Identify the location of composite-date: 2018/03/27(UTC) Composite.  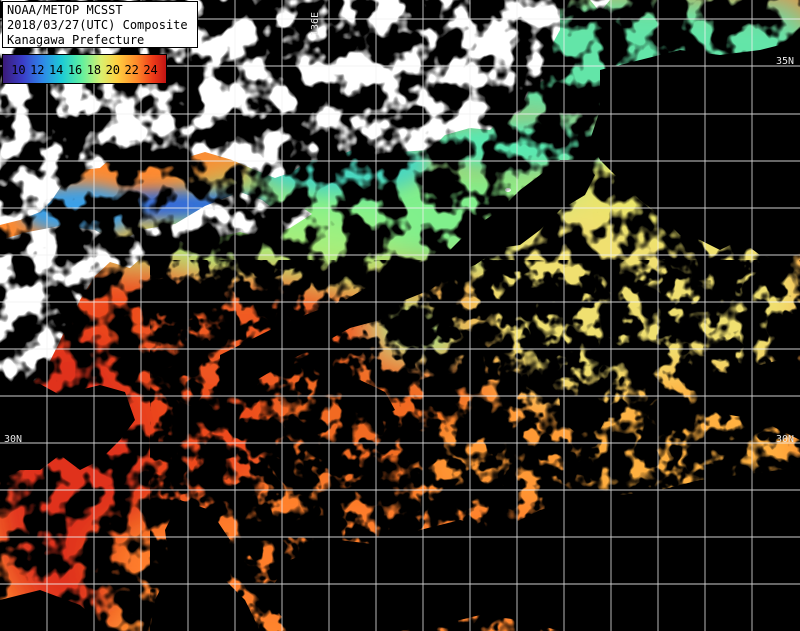
(97, 25).